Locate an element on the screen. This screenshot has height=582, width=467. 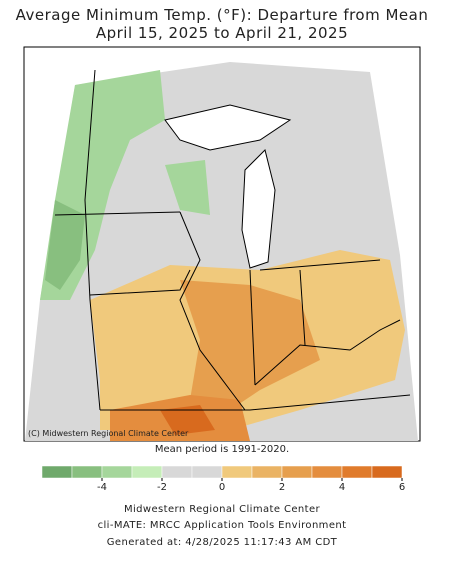
lake-superior is located at coordinates (228, 127).